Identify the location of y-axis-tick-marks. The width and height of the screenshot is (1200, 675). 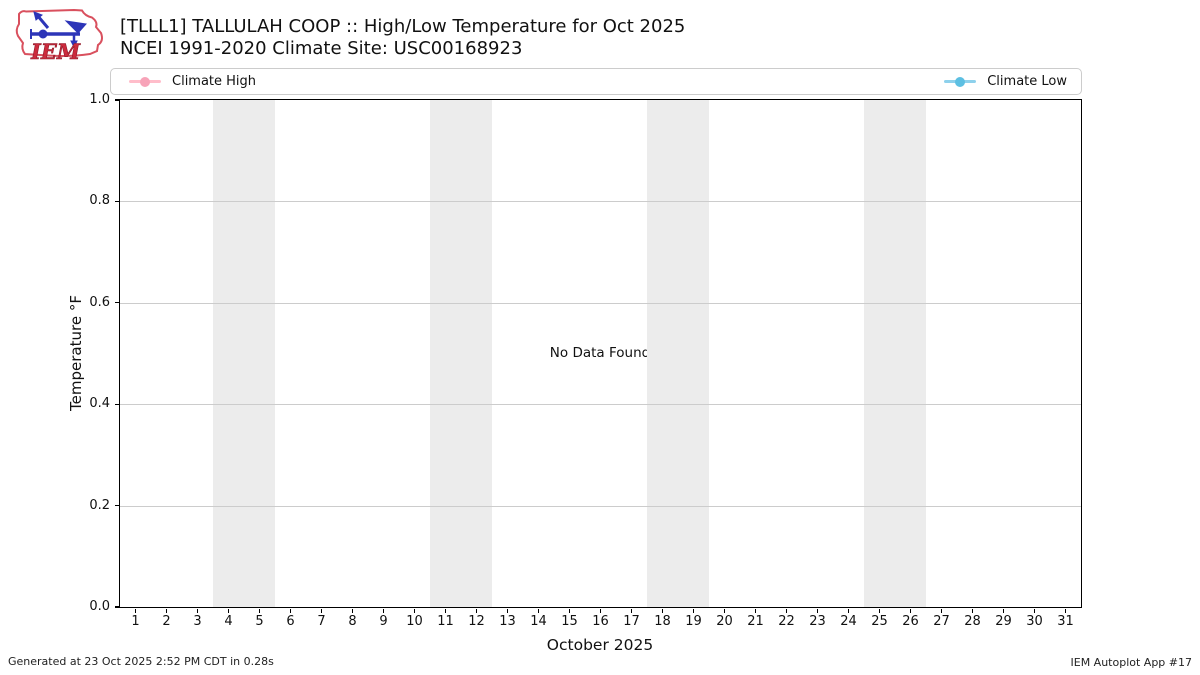
(116, 353).